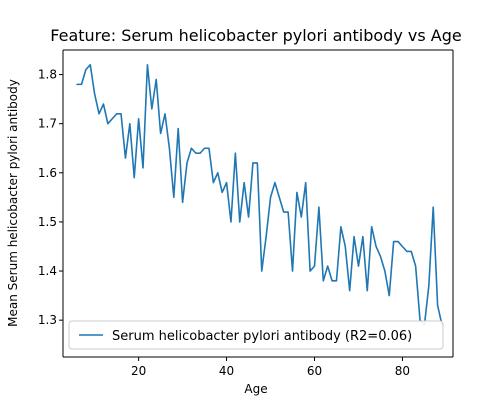 Image resolution: width=500 pixels, height=400 pixels. What do you see at coordinates (47, 271) in the screenshot?
I see `y-tick-label: 1.4` at bounding box center [47, 271].